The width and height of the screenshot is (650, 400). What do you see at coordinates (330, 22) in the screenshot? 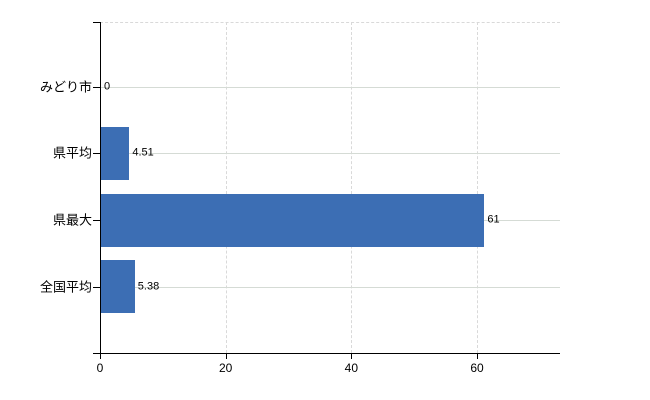
I see `plot-top-border` at bounding box center [330, 22].